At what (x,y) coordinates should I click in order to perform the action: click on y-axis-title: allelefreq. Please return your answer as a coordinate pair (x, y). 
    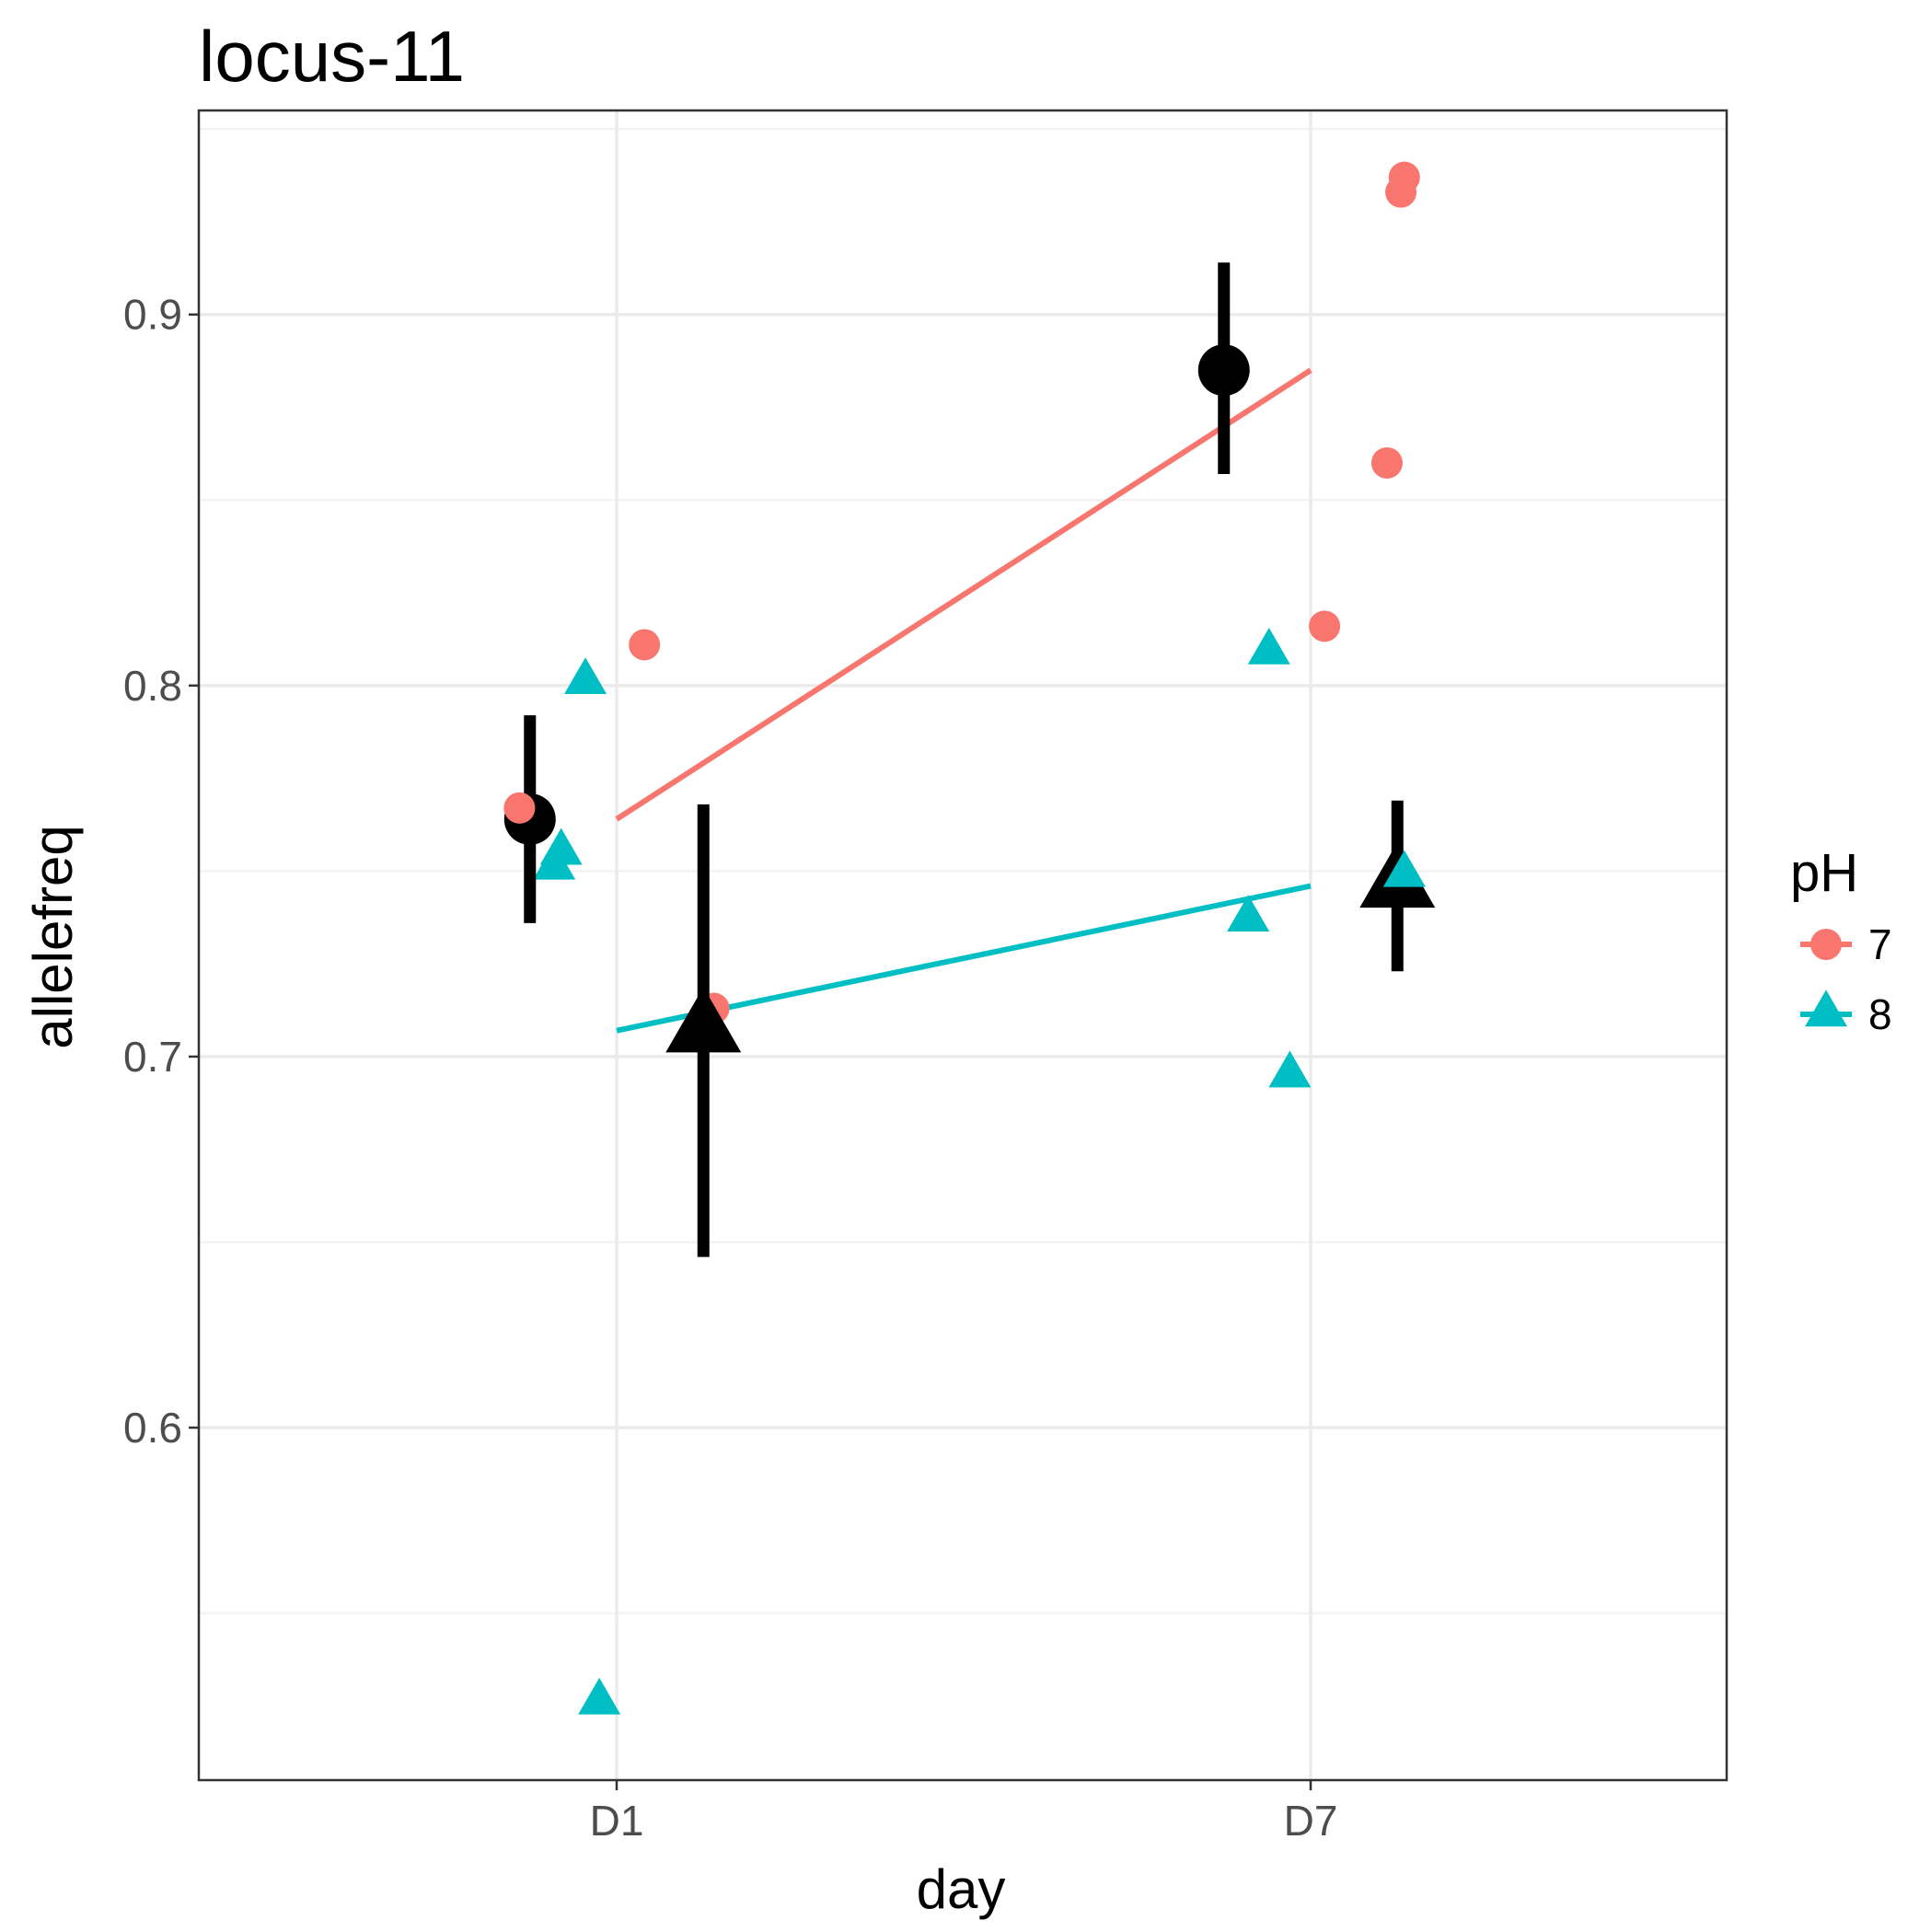
    Looking at the image, I should click on (53, 937).